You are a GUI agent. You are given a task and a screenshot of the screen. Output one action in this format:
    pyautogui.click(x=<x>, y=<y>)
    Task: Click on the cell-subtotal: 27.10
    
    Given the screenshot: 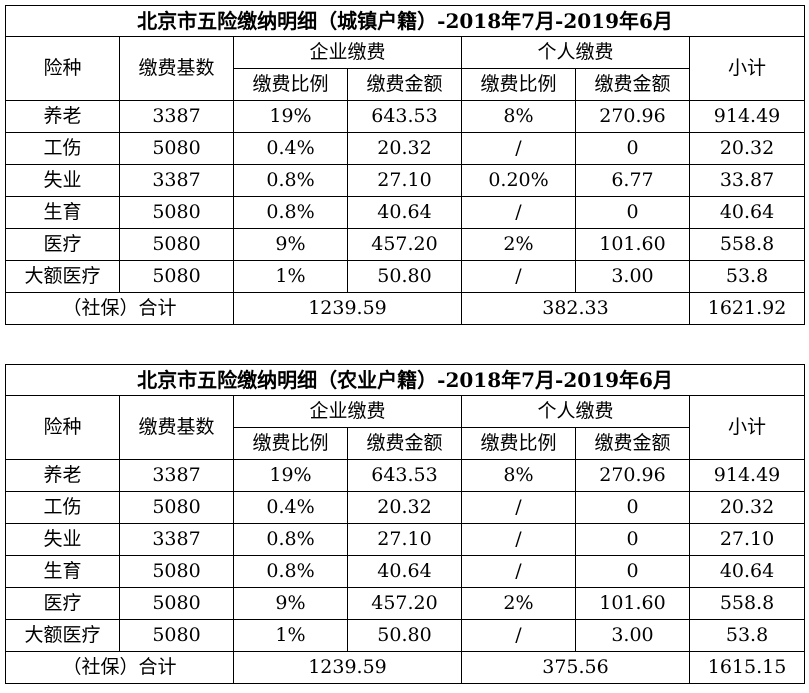 What is the action you would take?
    pyautogui.click(x=747, y=539)
    